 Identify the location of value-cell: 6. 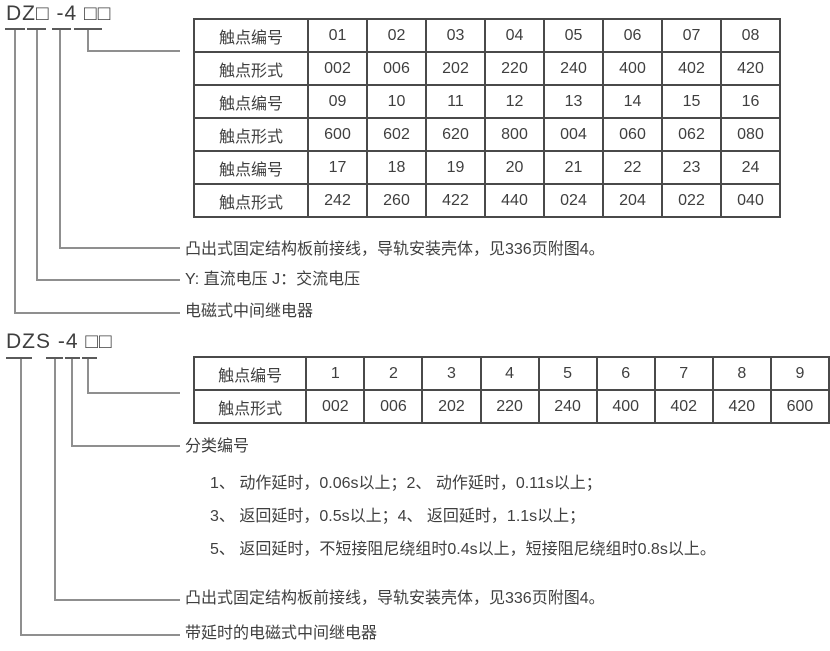
(625, 373).